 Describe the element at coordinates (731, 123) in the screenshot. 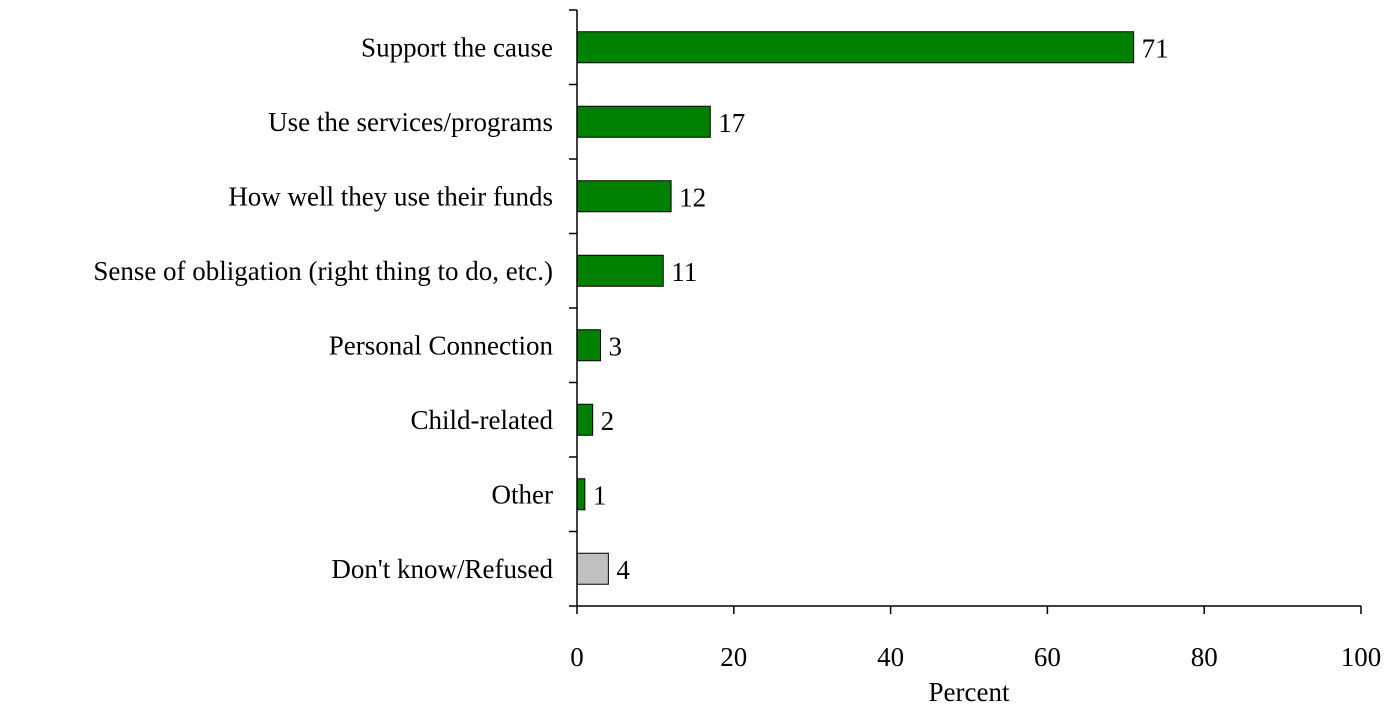

I see `data-label: 17` at that location.